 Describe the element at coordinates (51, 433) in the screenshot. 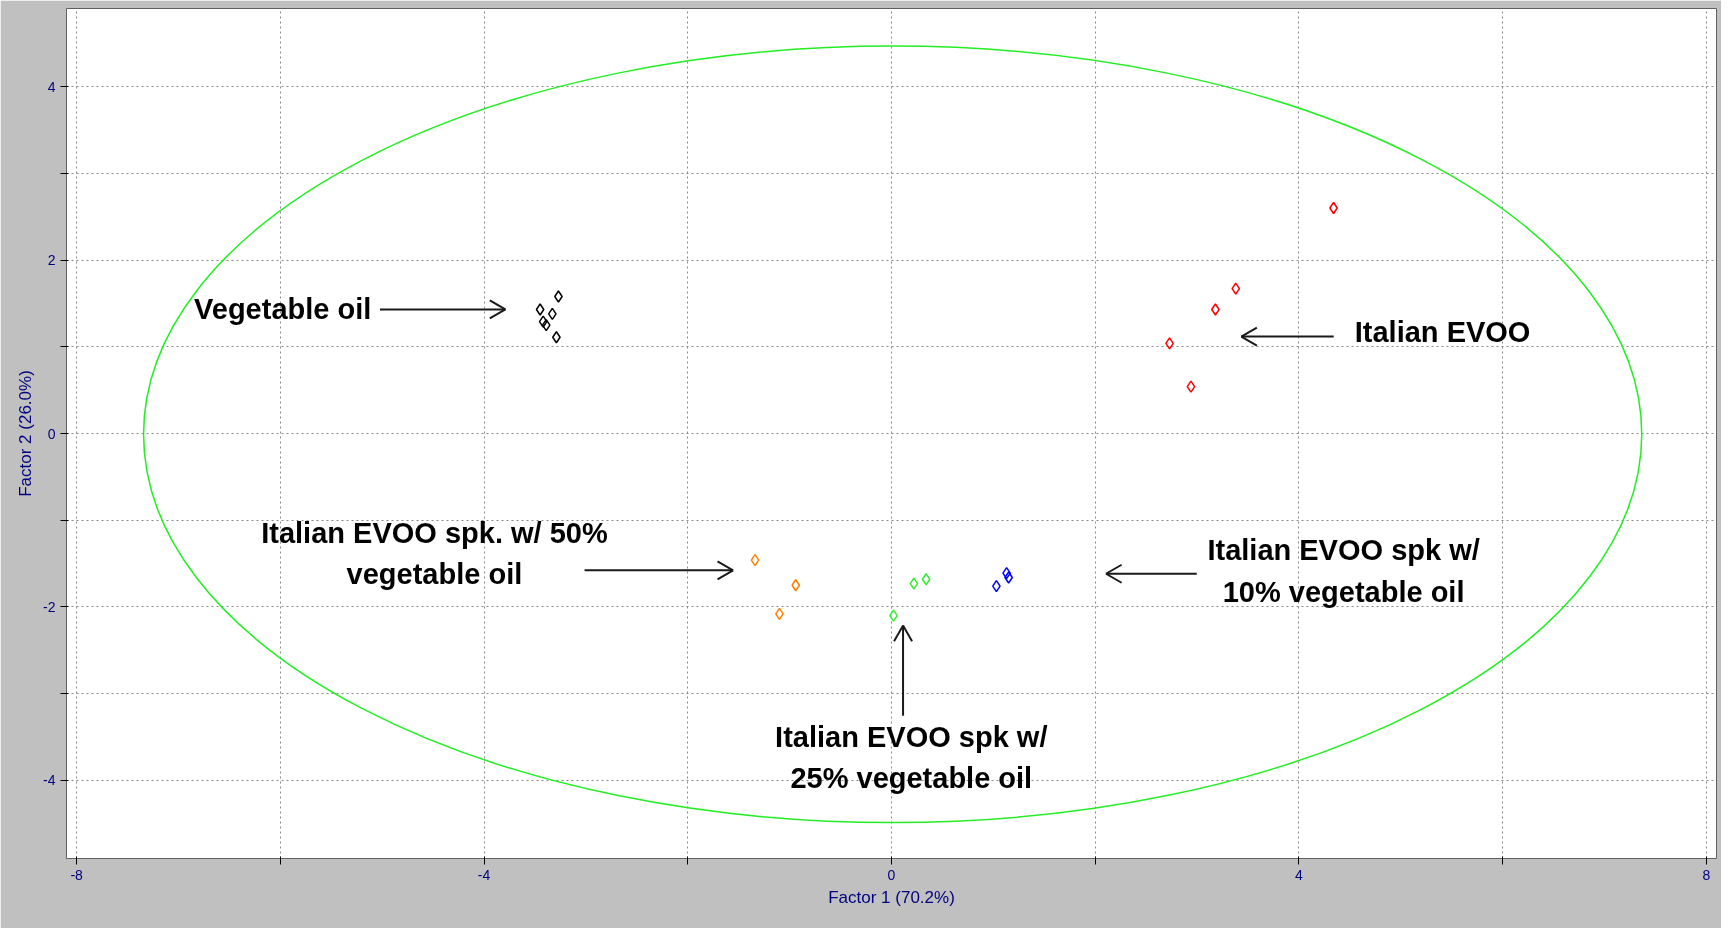

I see `y-tick-label: 0` at that location.